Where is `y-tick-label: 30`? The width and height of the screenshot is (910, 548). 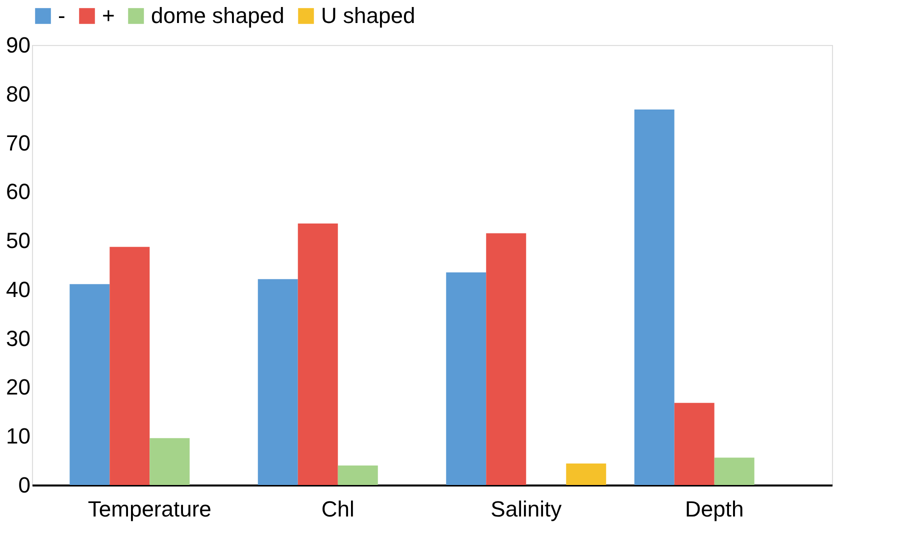
y-tick-label: 30 is located at coordinates (18, 338).